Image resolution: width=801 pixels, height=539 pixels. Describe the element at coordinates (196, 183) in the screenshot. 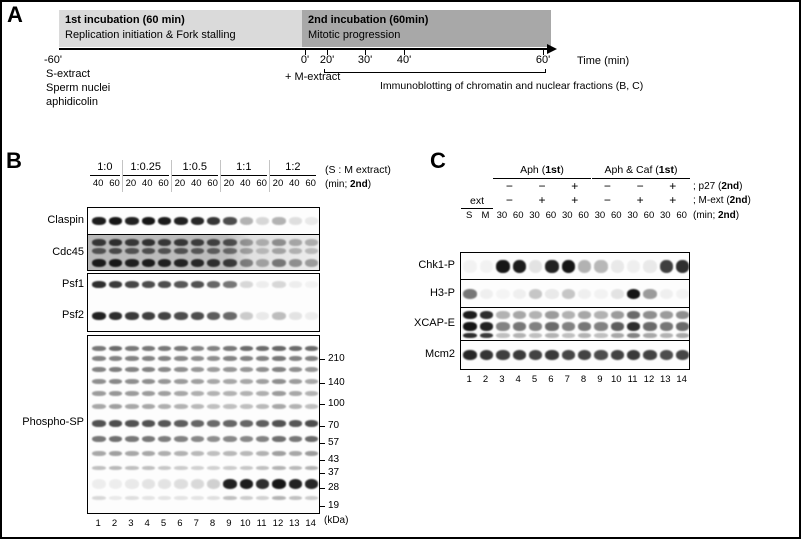

I see `time-label: 40` at that location.